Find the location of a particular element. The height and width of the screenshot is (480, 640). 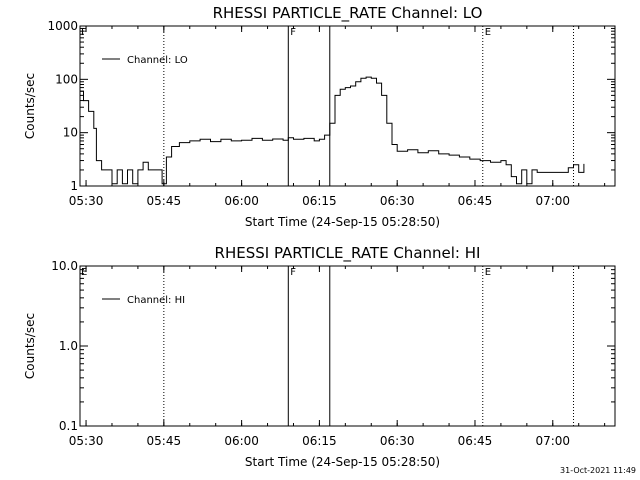

y-tick-label: 10 is located at coordinates (70, 133).